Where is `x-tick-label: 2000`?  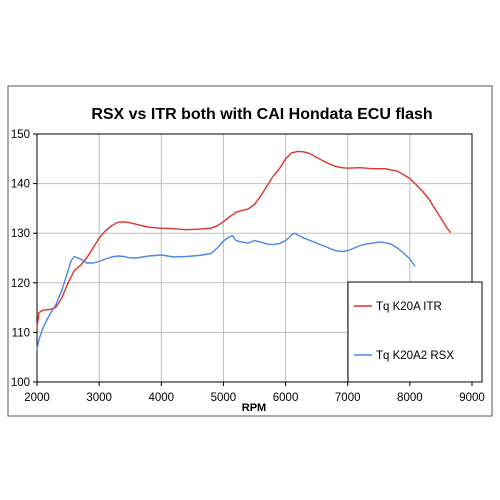
x-tick-label: 2000 is located at coordinates (37, 398).